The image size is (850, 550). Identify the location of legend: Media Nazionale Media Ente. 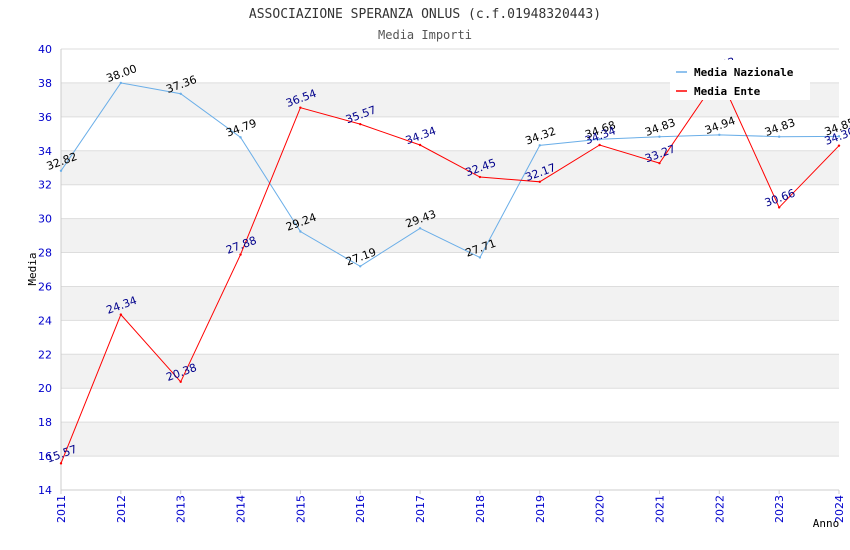
(740, 80).